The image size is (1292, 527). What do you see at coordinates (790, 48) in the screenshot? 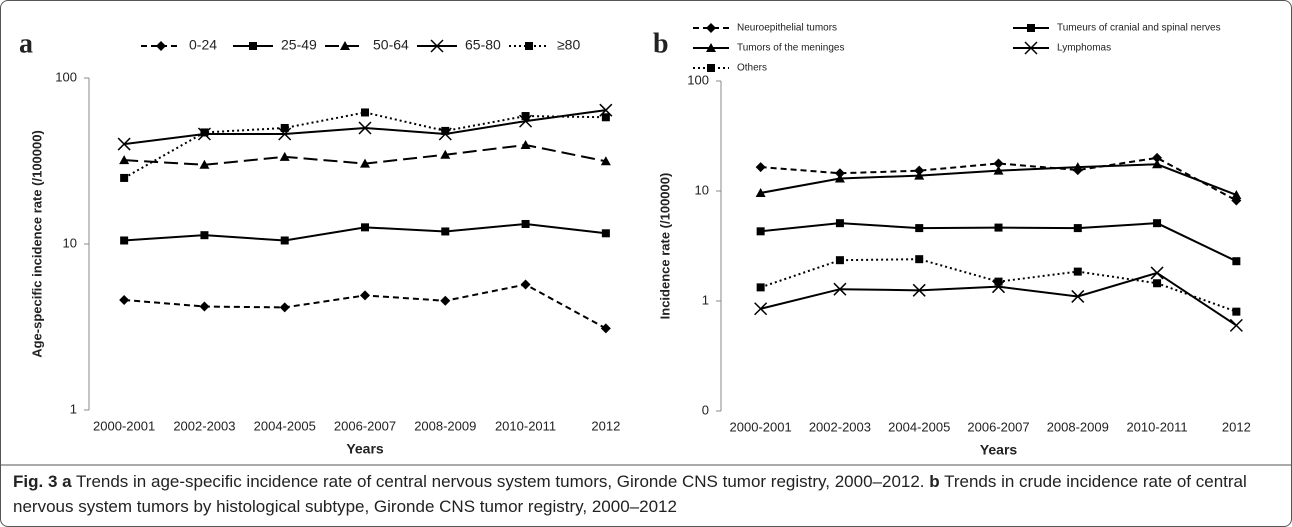
I see `legend-label: Tumors of the meninges` at bounding box center [790, 48].